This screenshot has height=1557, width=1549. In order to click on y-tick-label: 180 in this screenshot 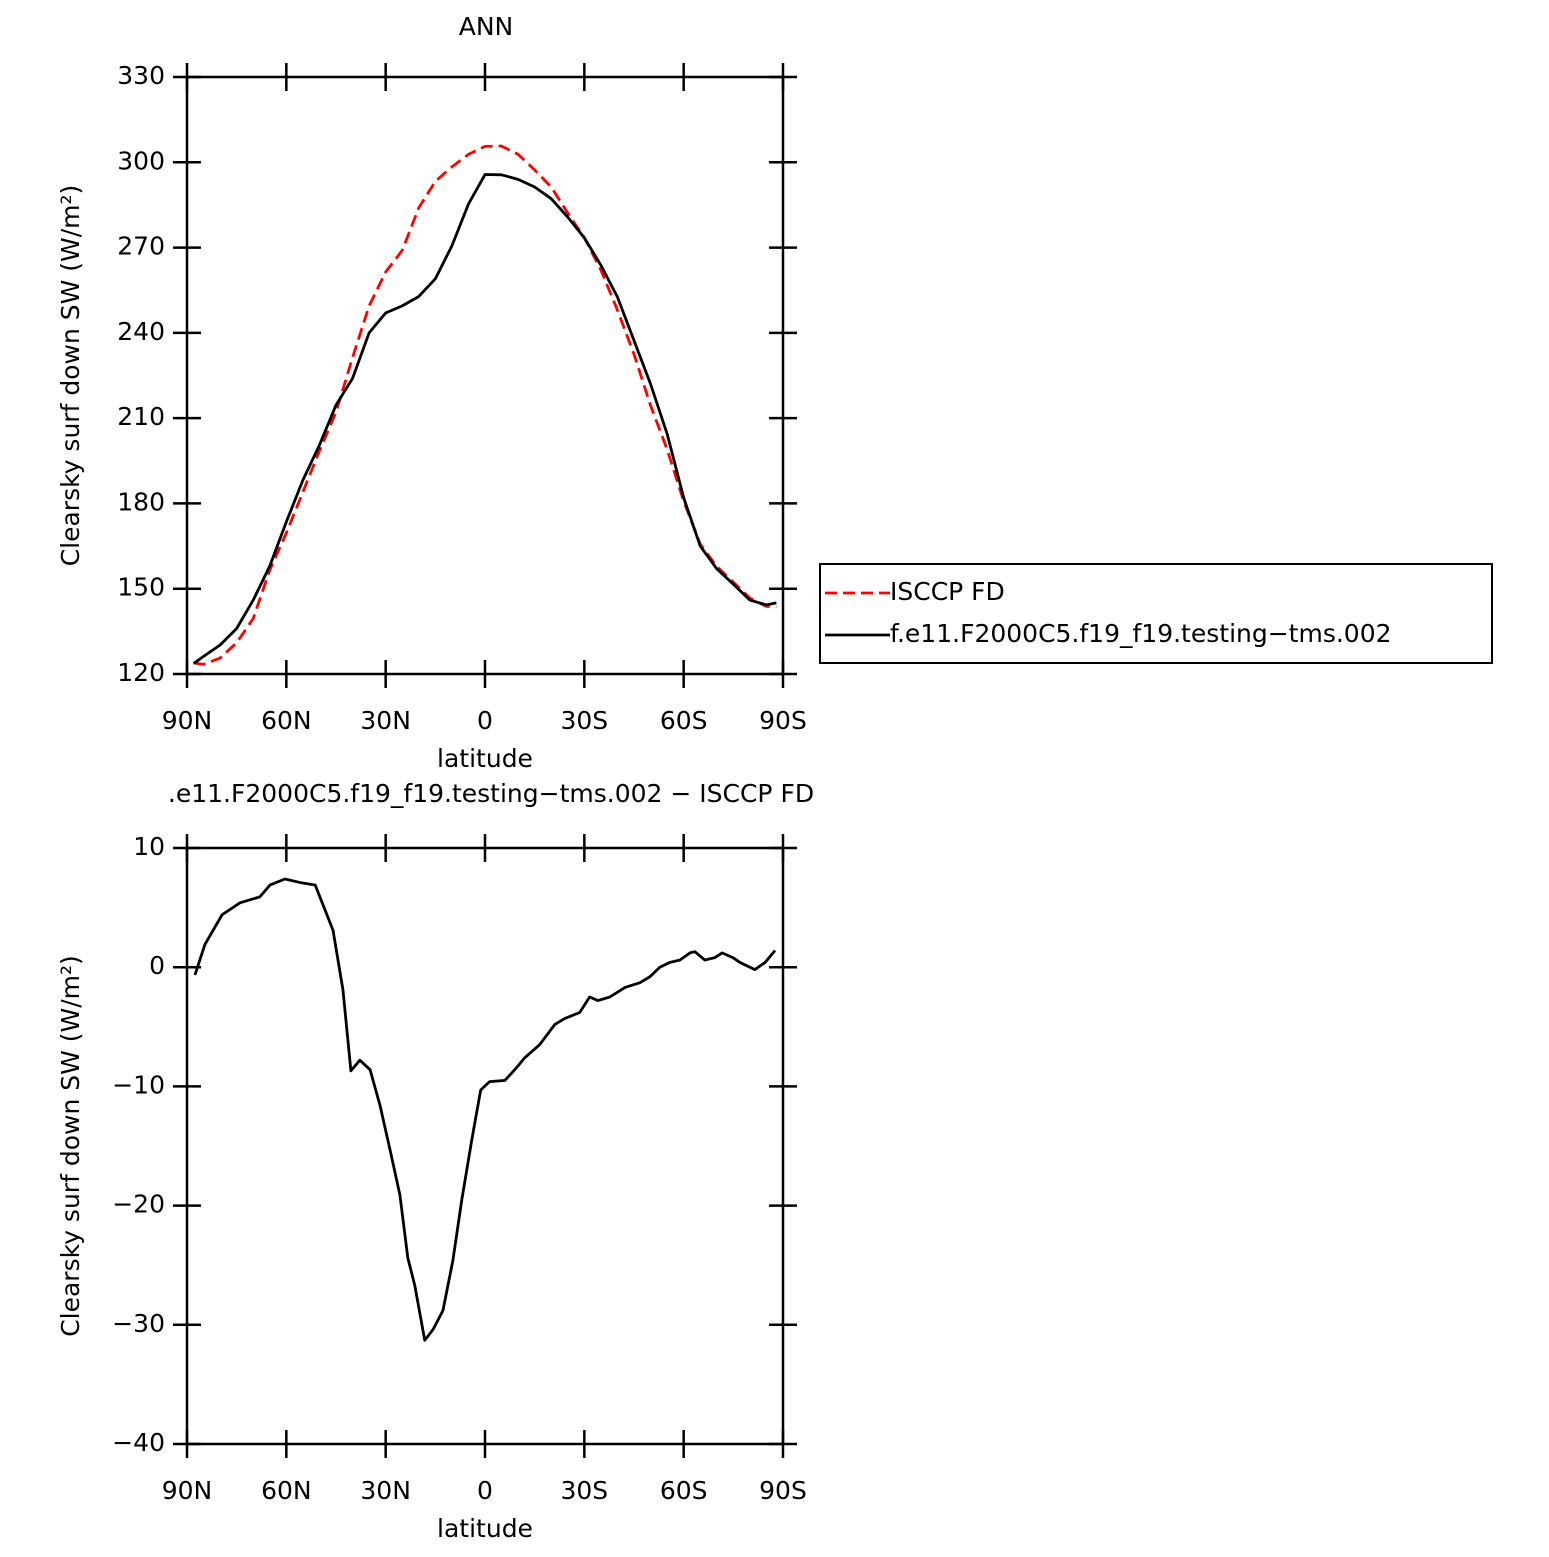, I will do `click(141, 501)`.